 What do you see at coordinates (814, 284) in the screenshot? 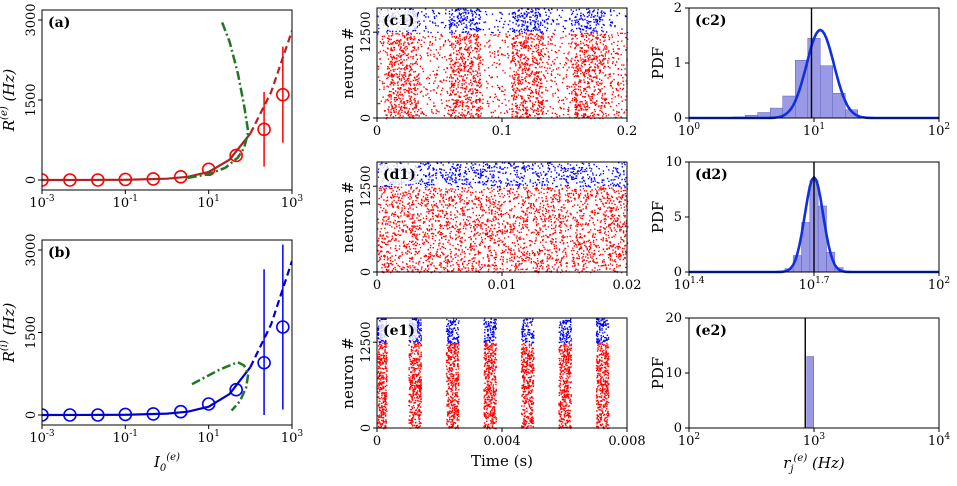
I see `x-tick-label: 101.7` at bounding box center [814, 284].